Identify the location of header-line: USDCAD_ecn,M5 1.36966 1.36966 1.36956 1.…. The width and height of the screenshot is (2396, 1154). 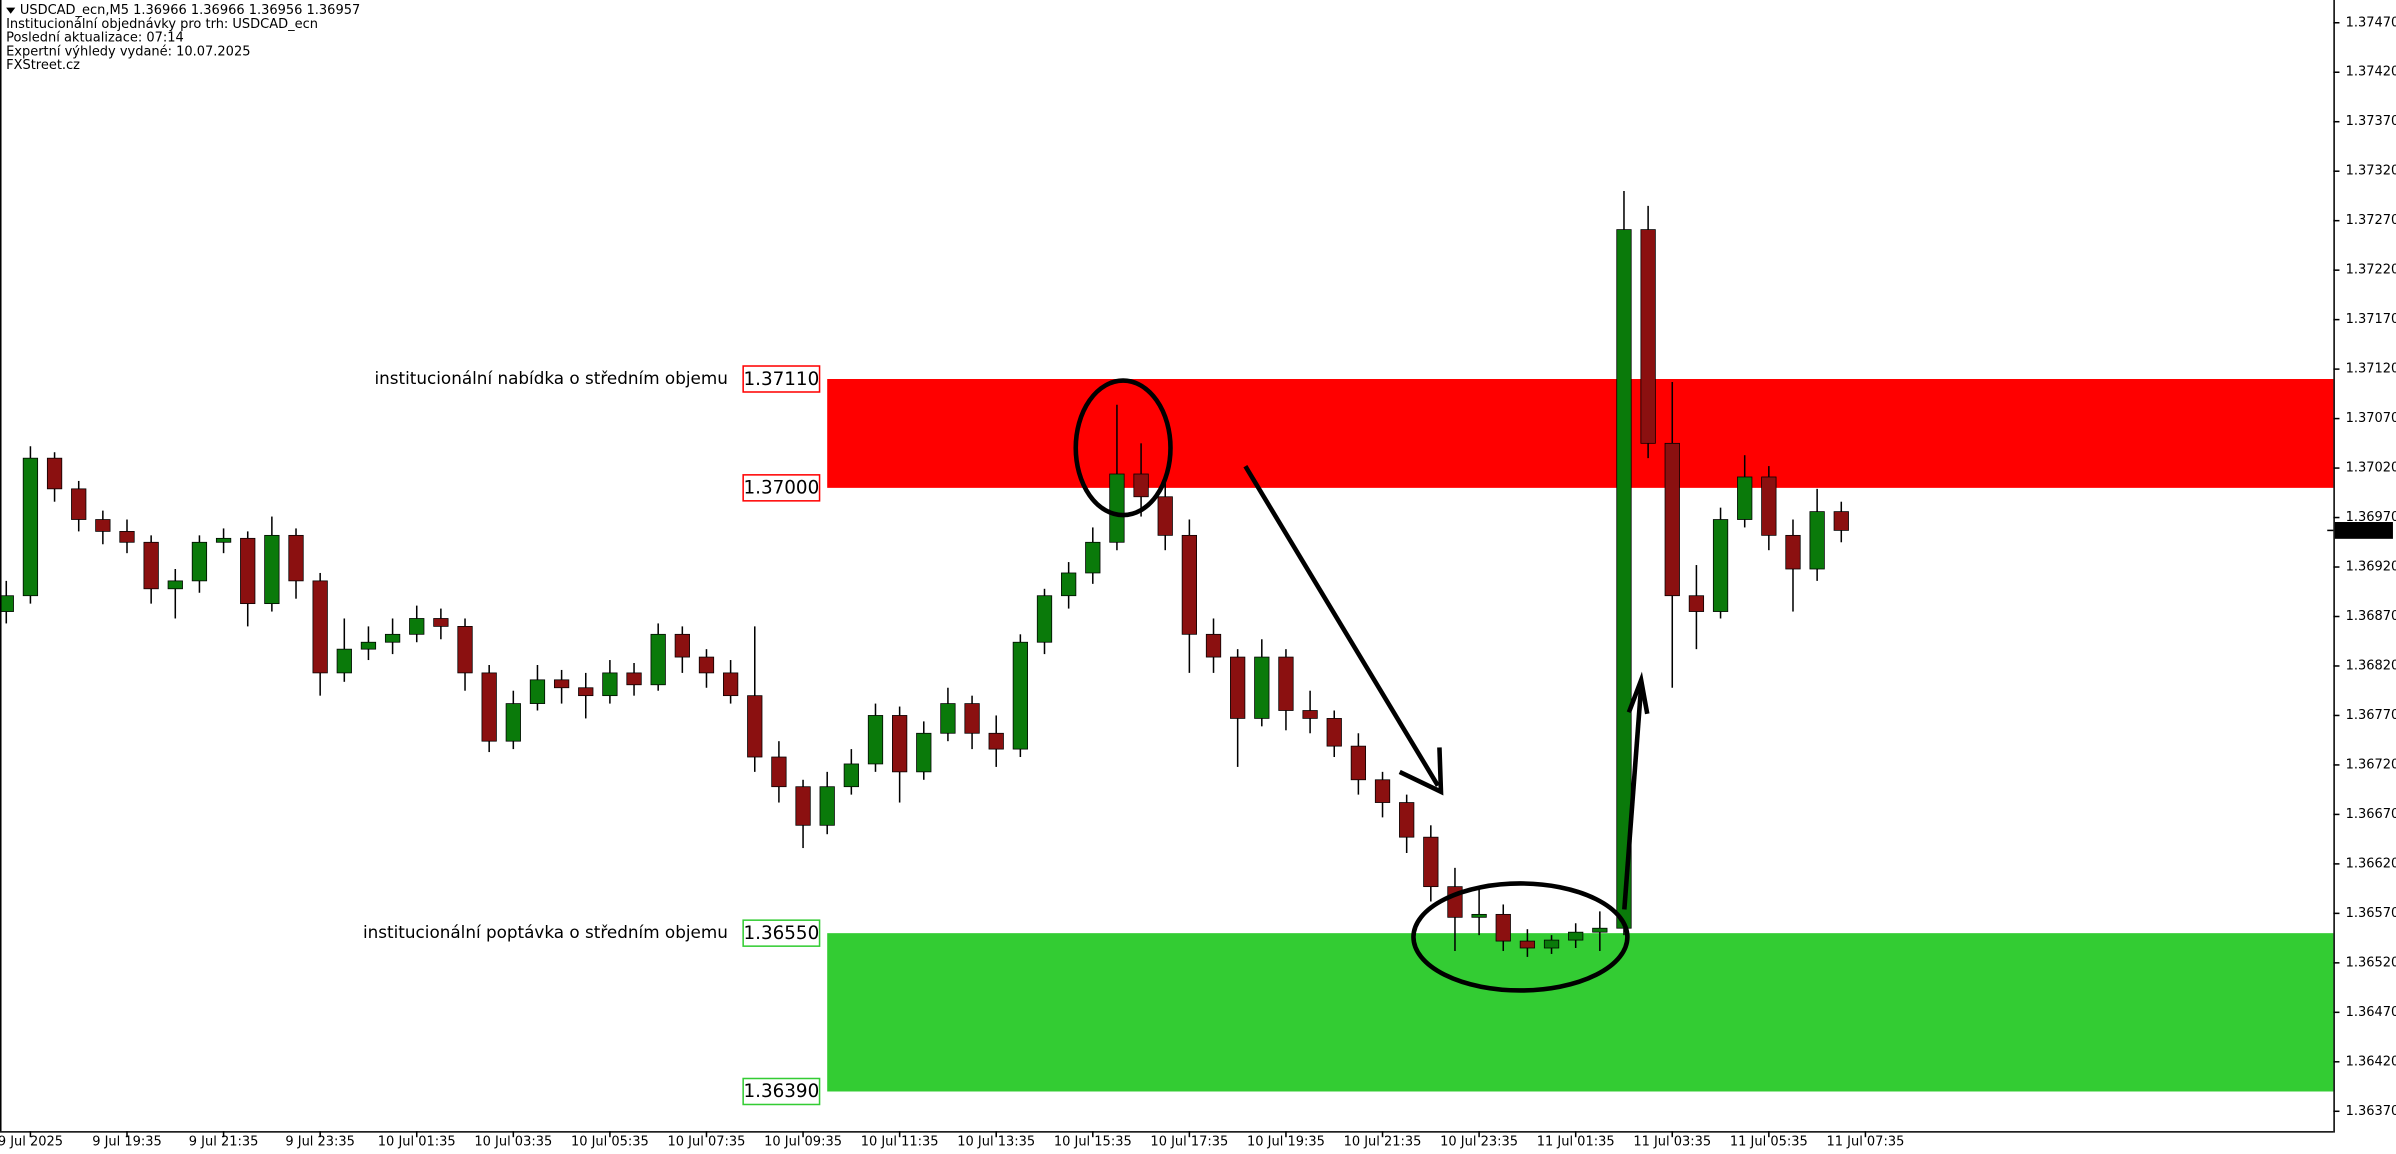
(190, 10).